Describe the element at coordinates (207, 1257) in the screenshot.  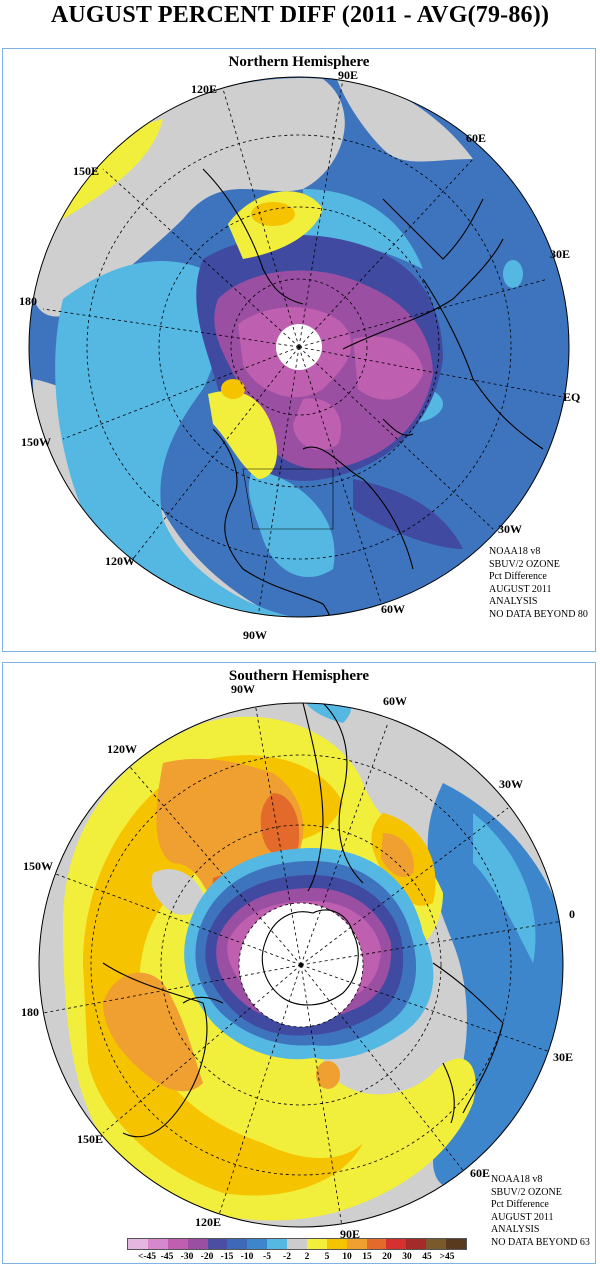
I see `legend-label: -20` at that location.